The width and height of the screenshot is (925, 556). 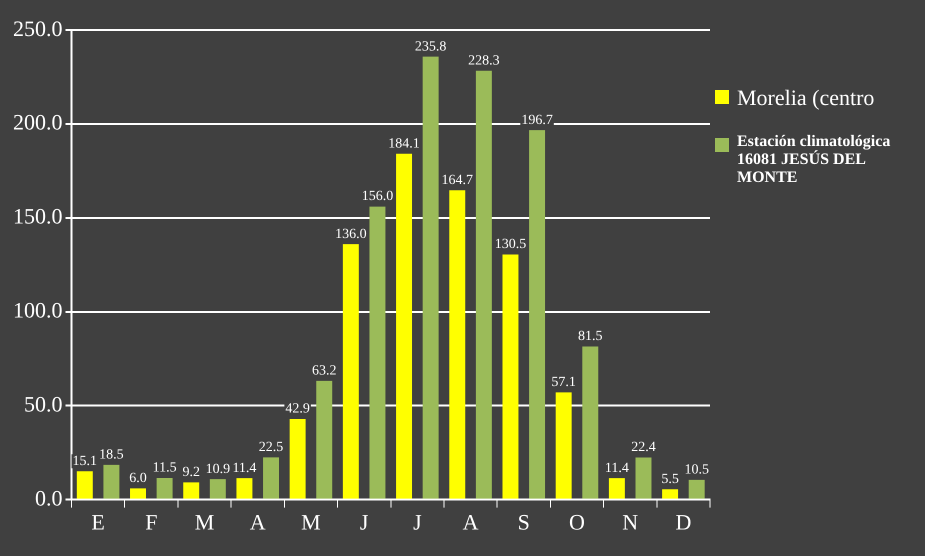 I want to click on y-tick-label: 200.0, so click(x=37, y=122).